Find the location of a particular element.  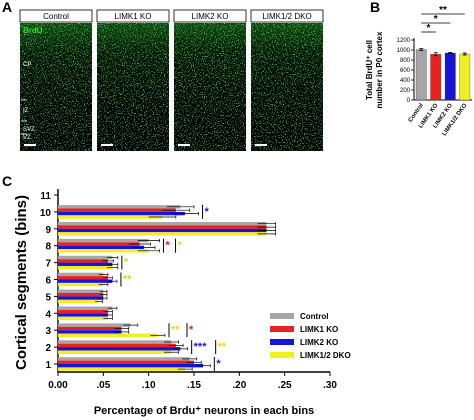

y-tick-label: 6 is located at coordinates (48, 281).